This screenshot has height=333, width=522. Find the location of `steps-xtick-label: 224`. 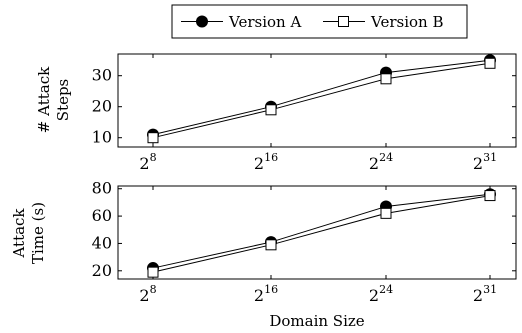

steps-xtick-label: 224 is located at coordinates (381, 162).